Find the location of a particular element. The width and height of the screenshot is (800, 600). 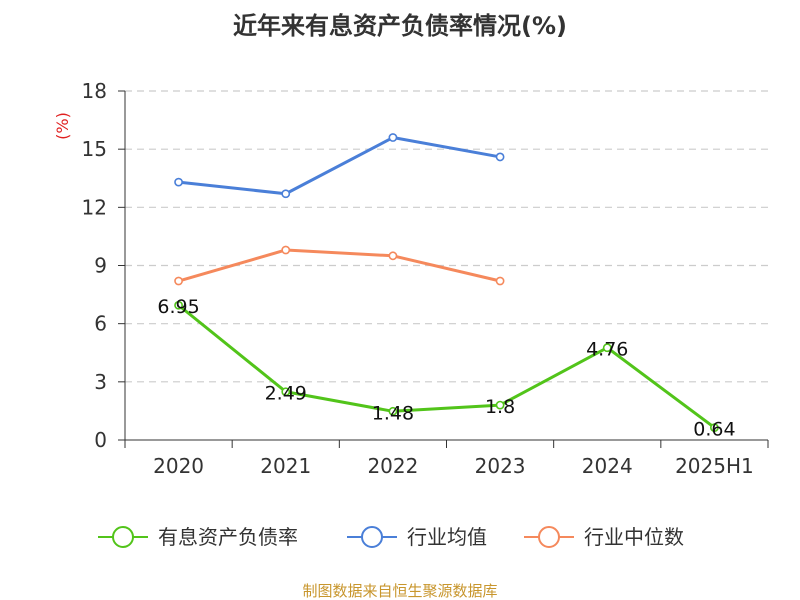

data-label: 2.49 is located at coordinates (286, 394).